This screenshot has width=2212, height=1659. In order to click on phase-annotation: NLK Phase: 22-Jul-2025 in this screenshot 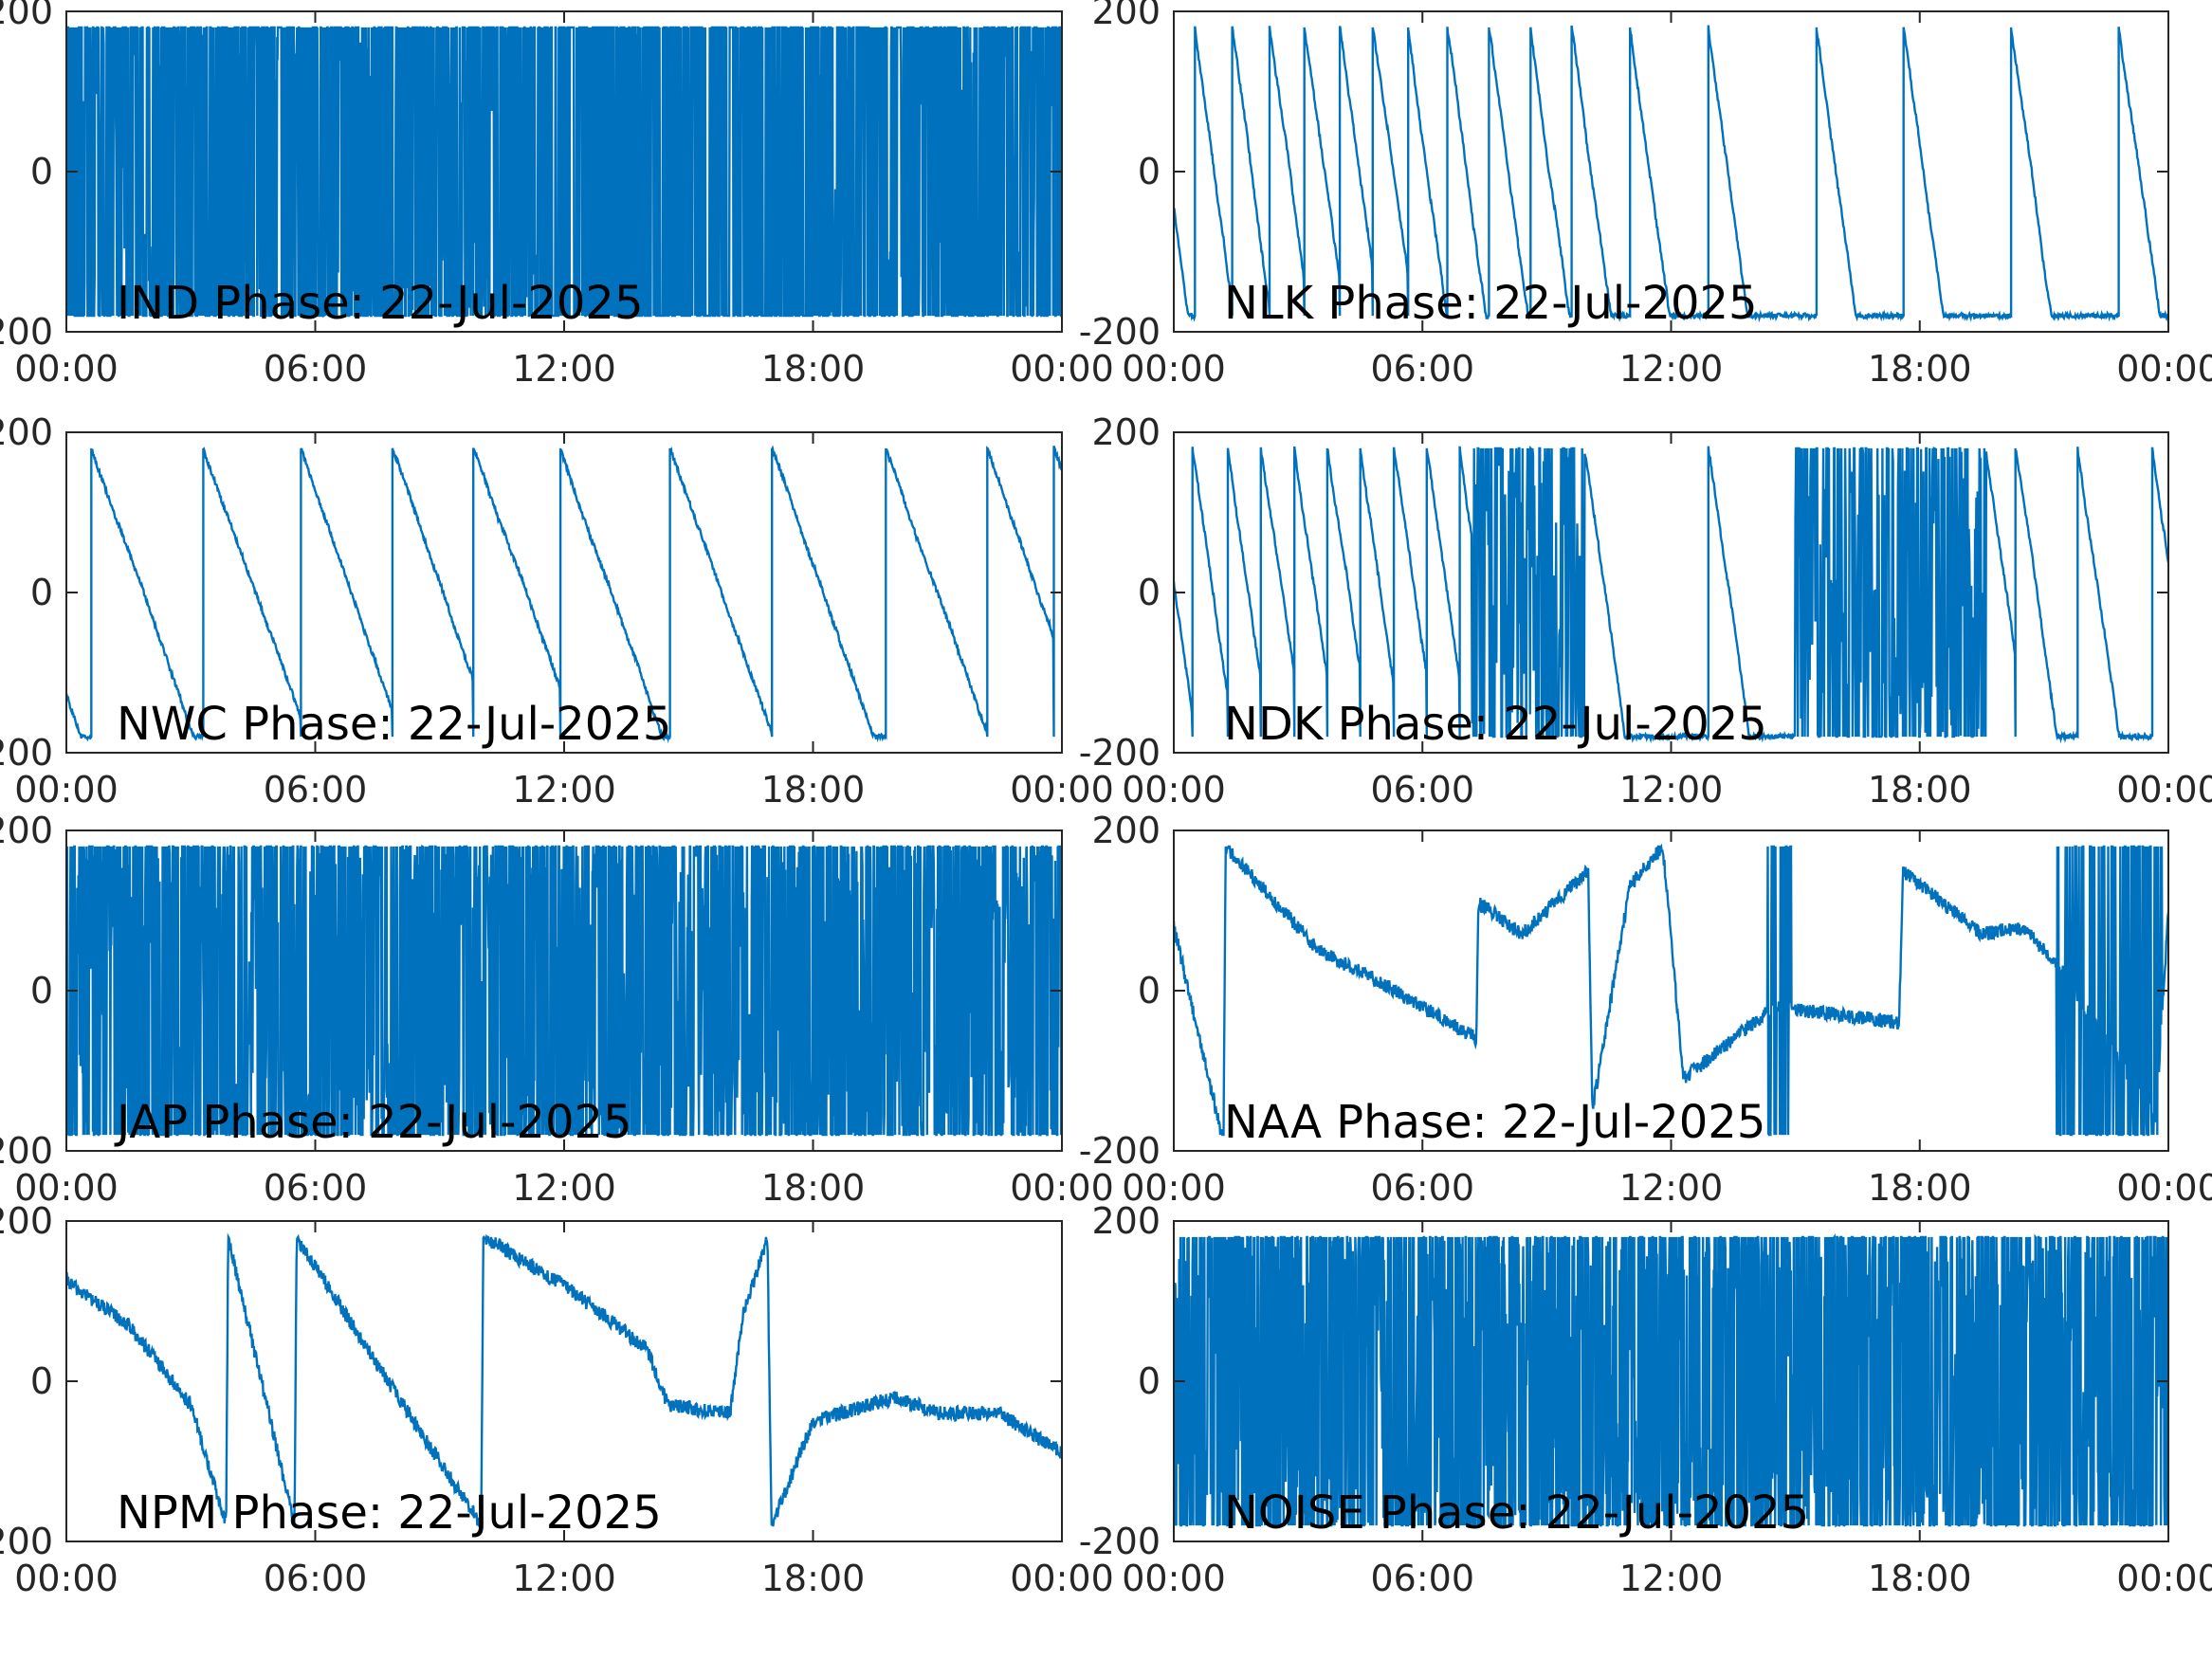, I will do `click(1491, 303)`.